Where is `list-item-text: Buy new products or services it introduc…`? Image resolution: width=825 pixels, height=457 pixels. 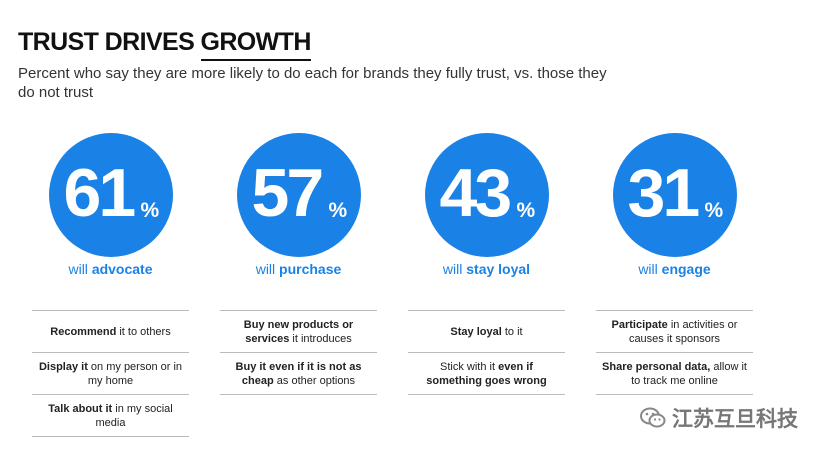 list-item-text: Buy new products or services it introduc… is located at coordinates (298, 332).